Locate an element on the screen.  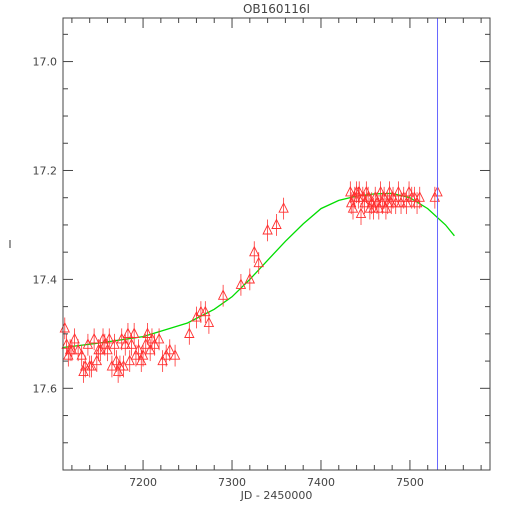
x-tick-label: 7400 is located at coordinates (321, 482).